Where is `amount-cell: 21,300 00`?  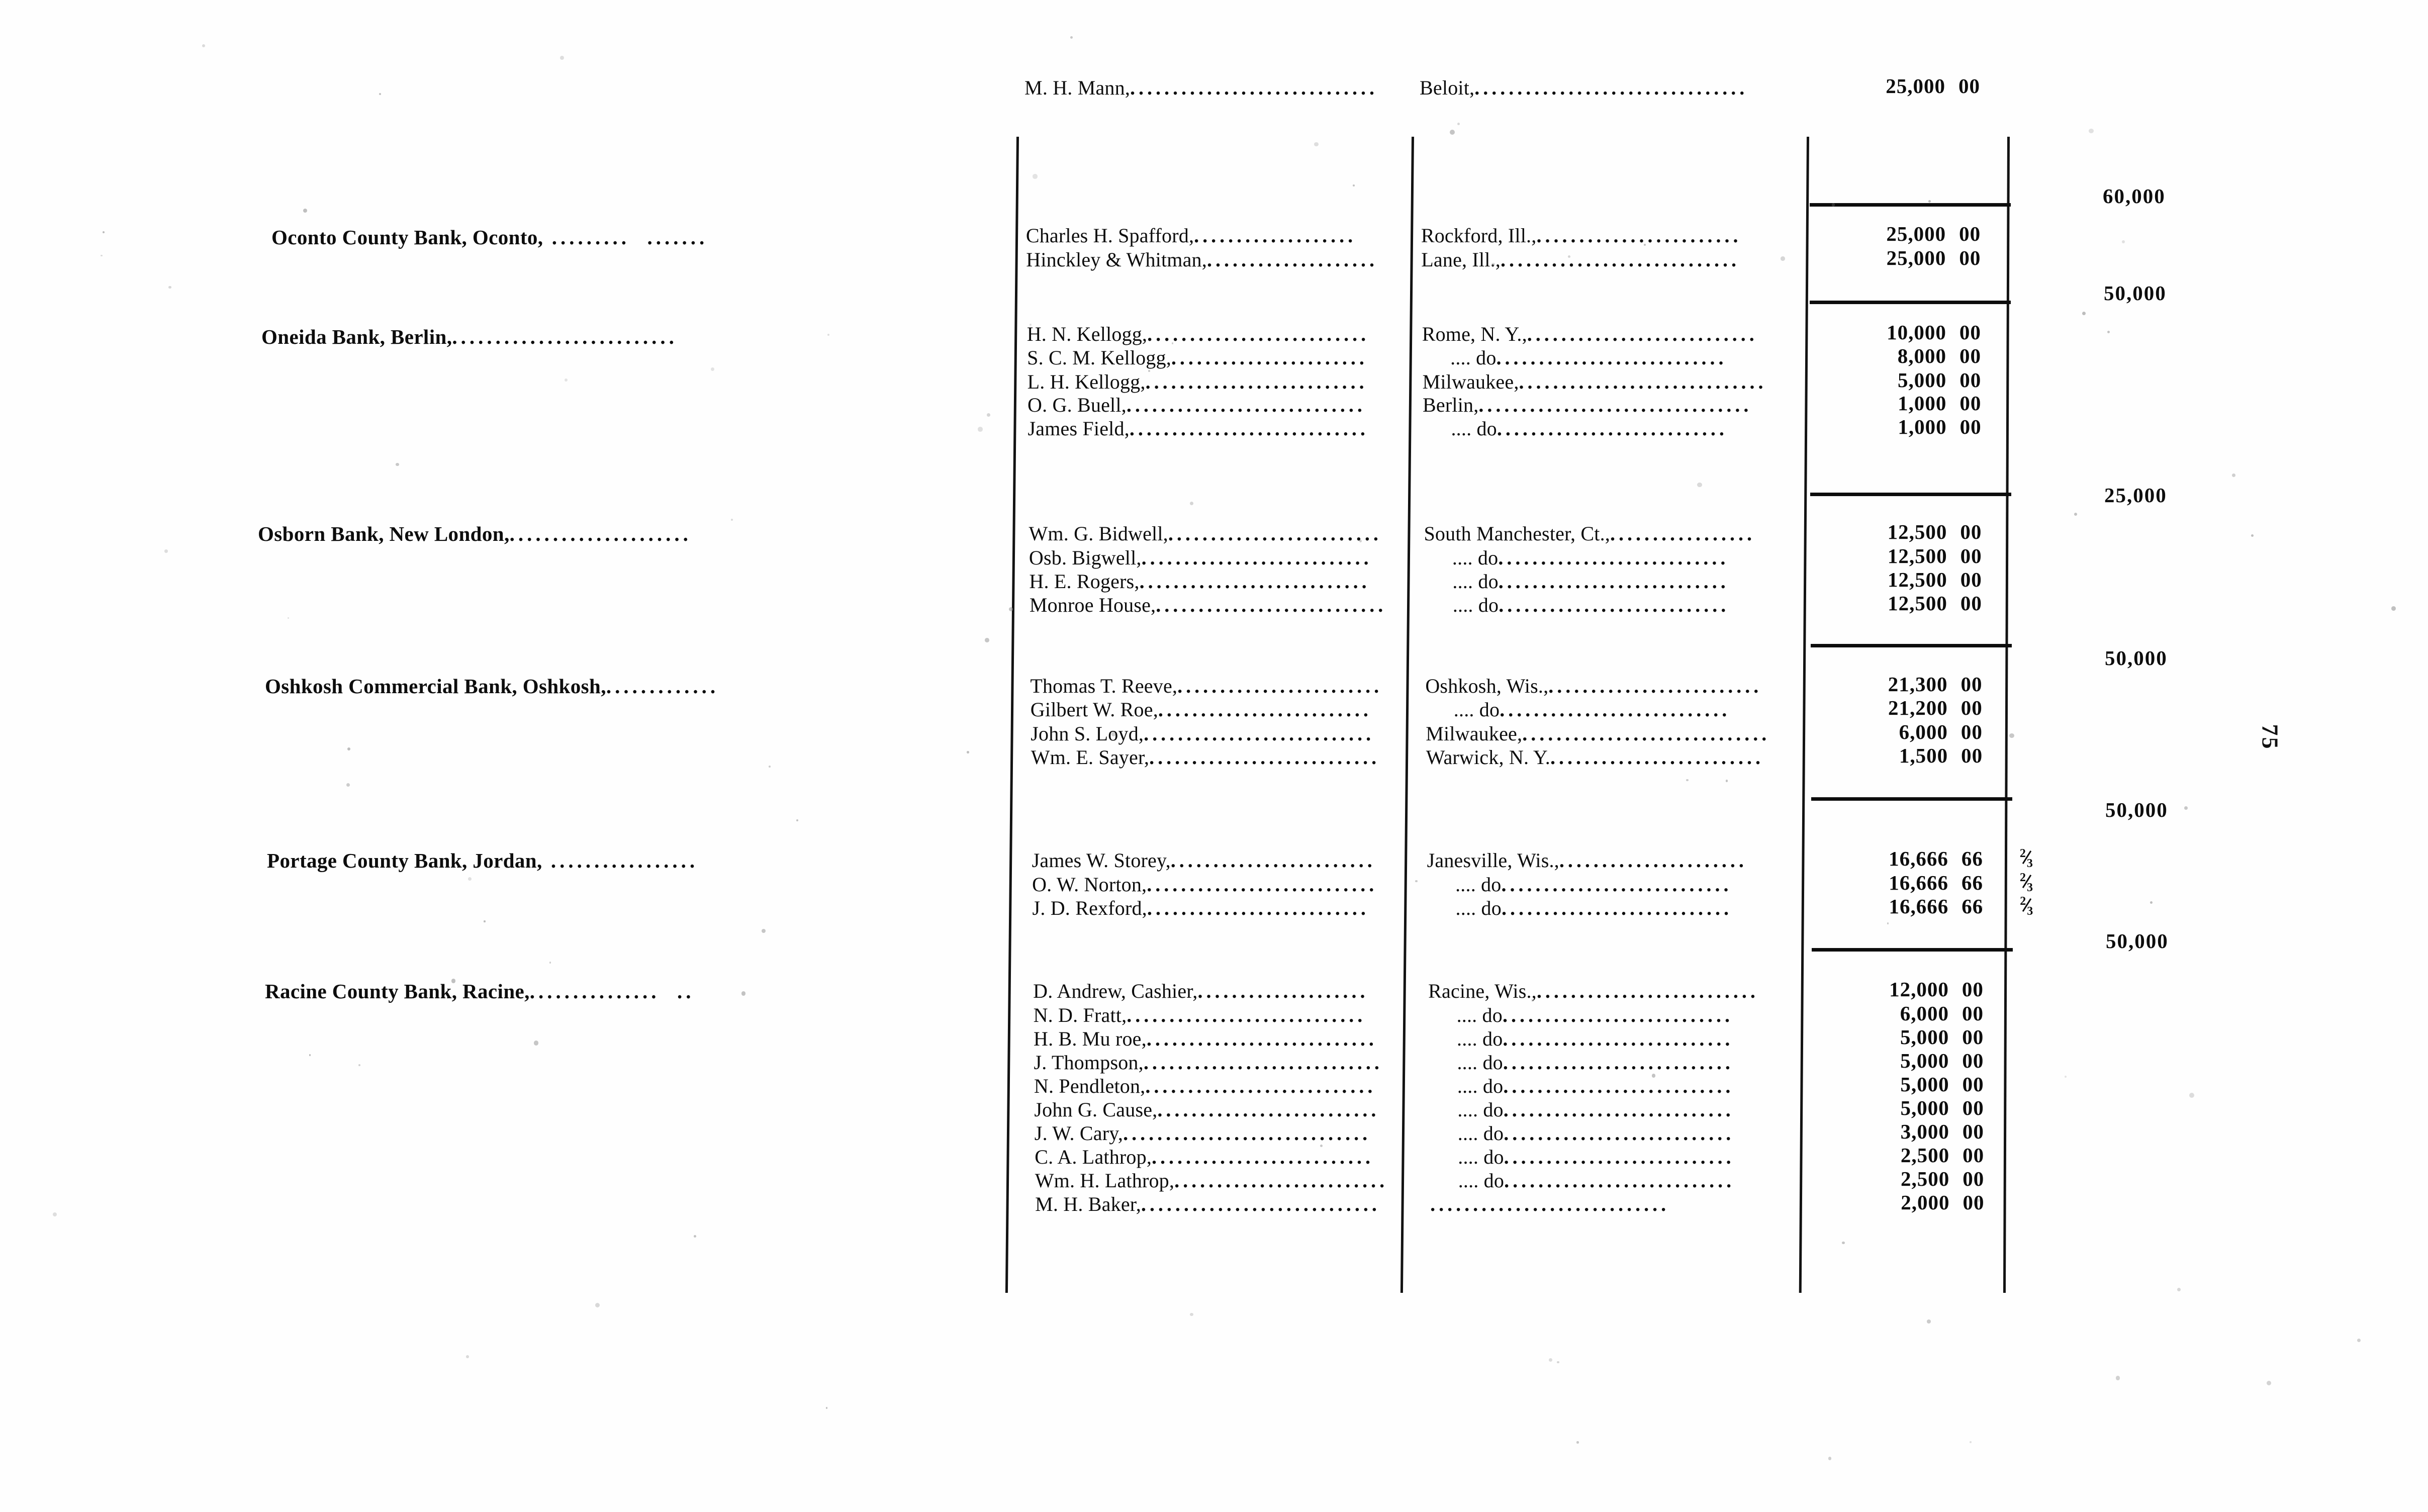 amount-cell: 21,300 00 is located at coordinates (1915, 684).